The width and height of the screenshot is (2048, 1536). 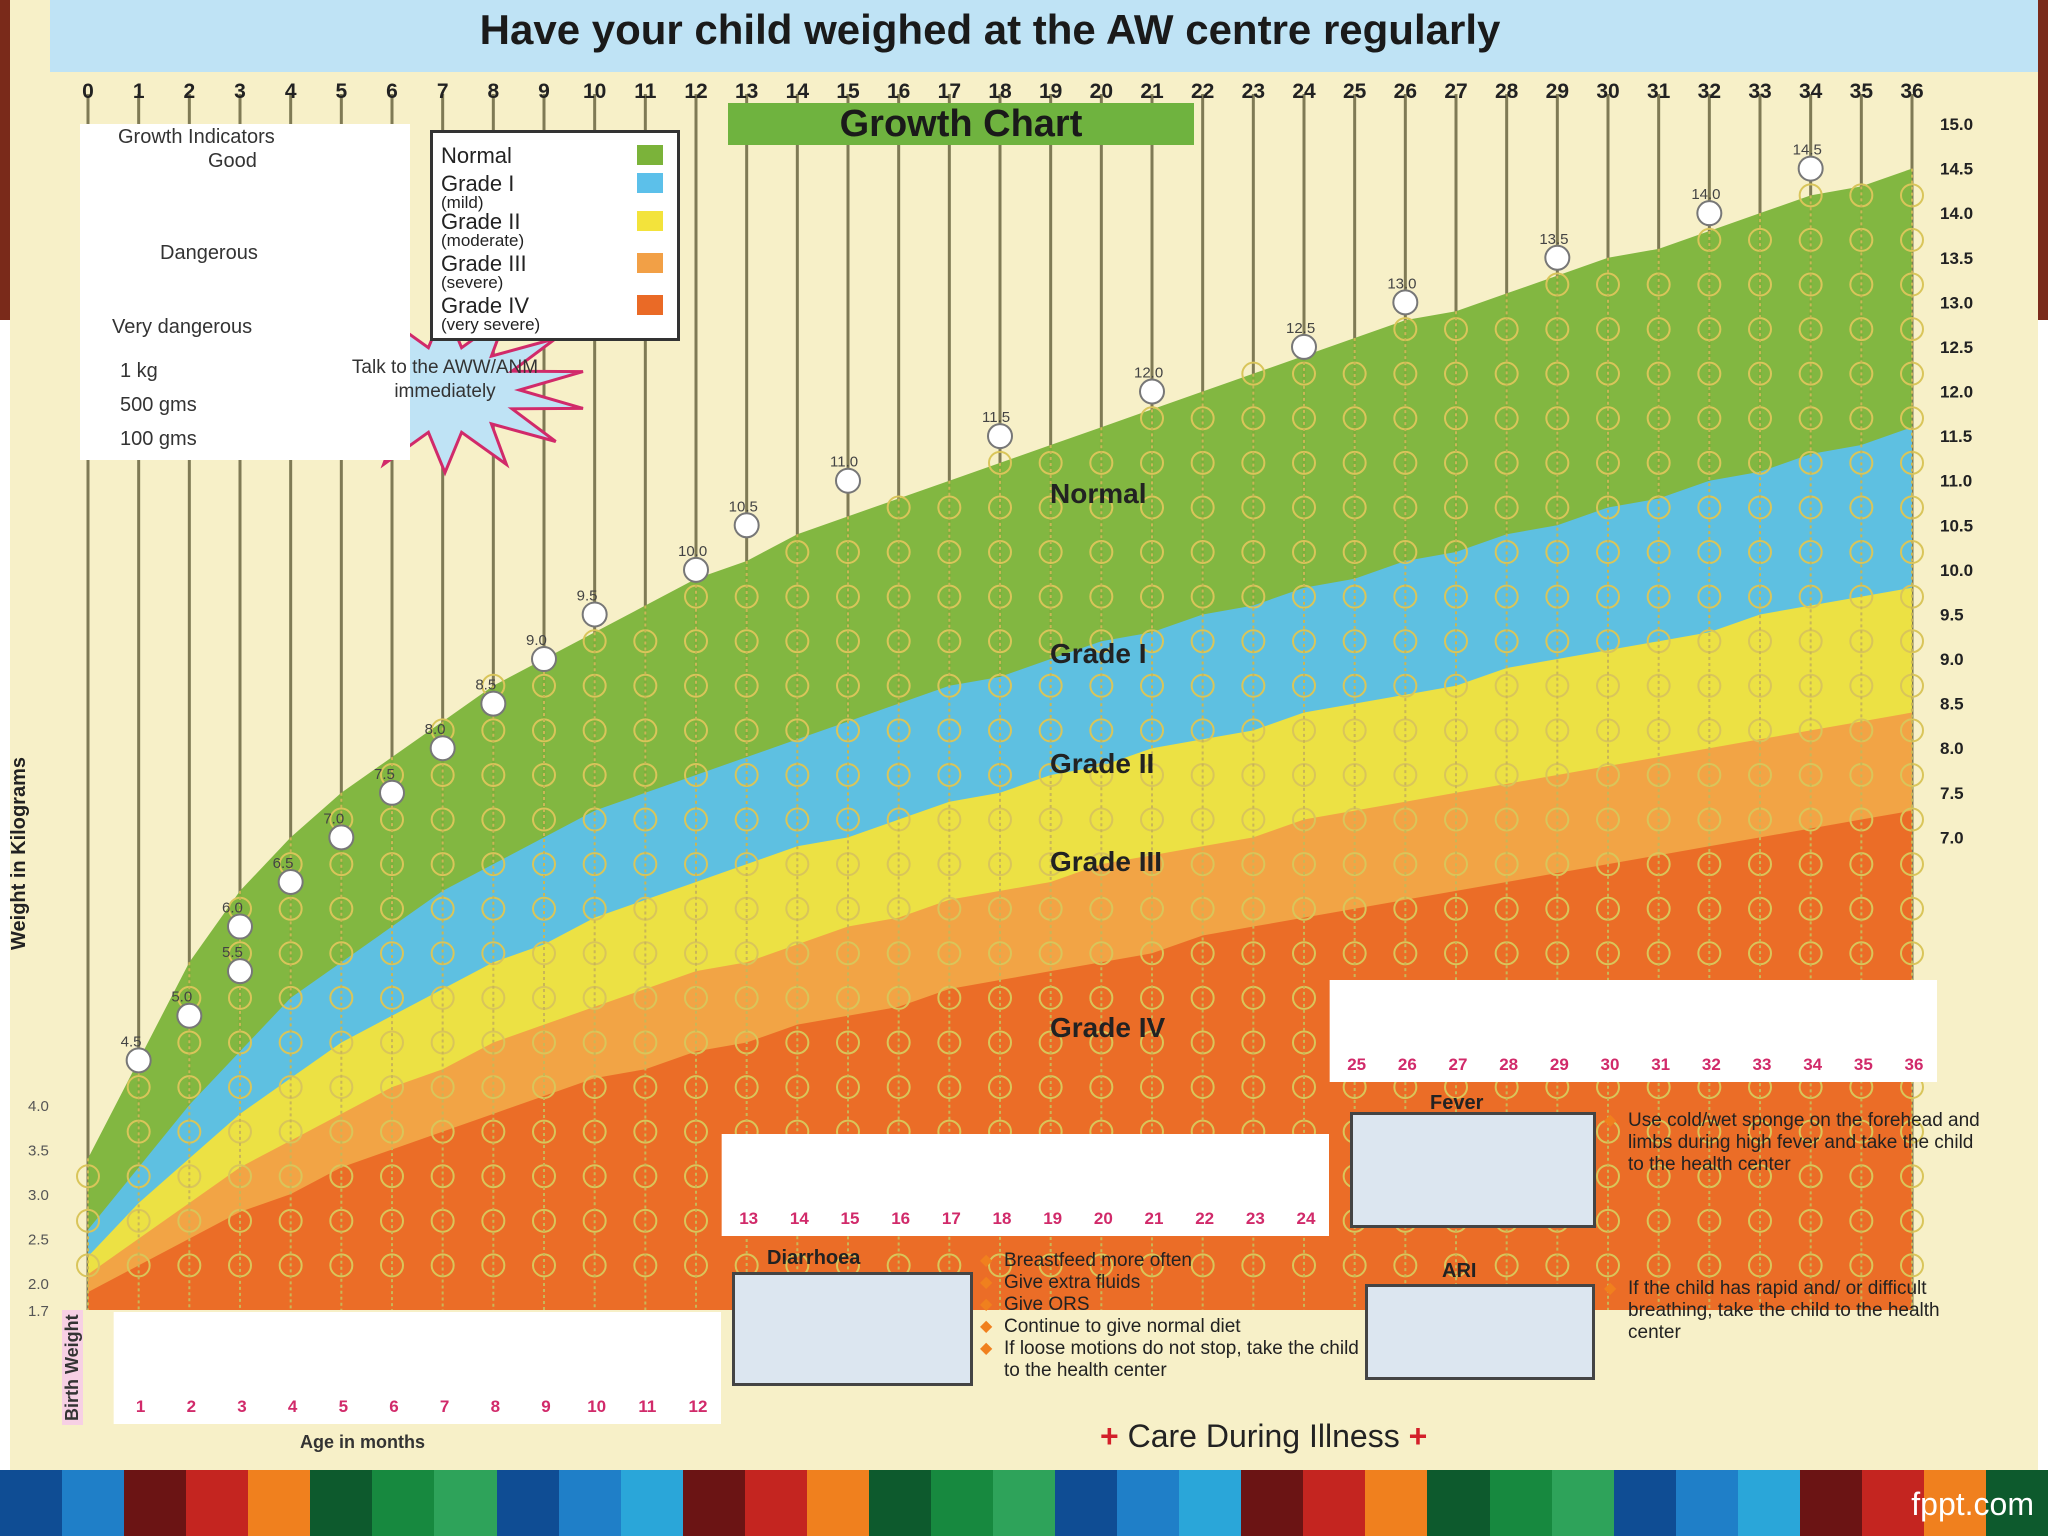 What do you see at coordinates (182, 327) in the screenshot?
I see `indicator-very-dangerous: Very dangerous` at bounding box center [182, 327].